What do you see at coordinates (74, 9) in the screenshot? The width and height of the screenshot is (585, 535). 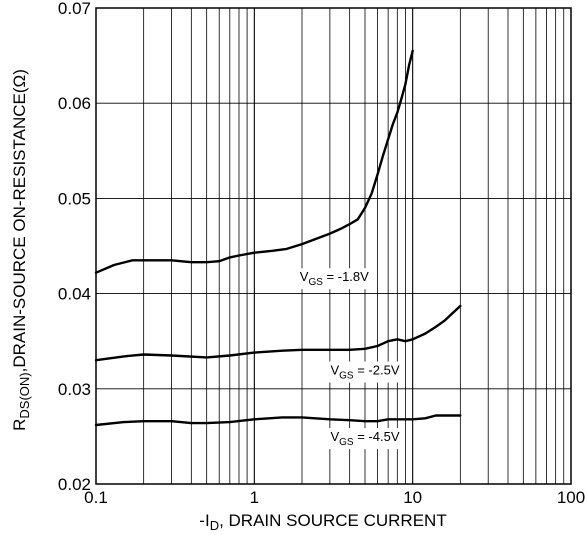 I see `y-tick-label: 0.07` at bounding box center [74, 9].